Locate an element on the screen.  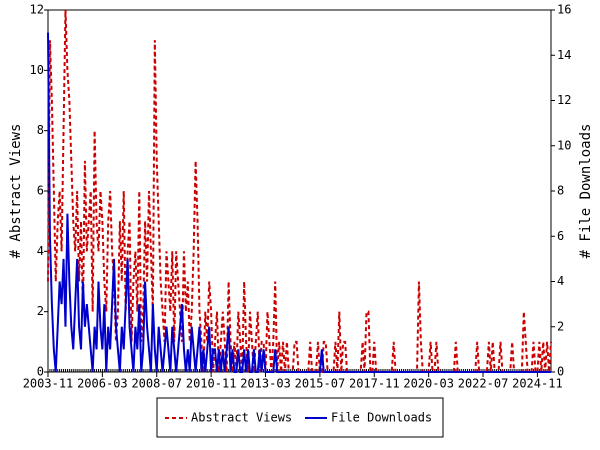
legend-box is located at coordinates (300, 417).